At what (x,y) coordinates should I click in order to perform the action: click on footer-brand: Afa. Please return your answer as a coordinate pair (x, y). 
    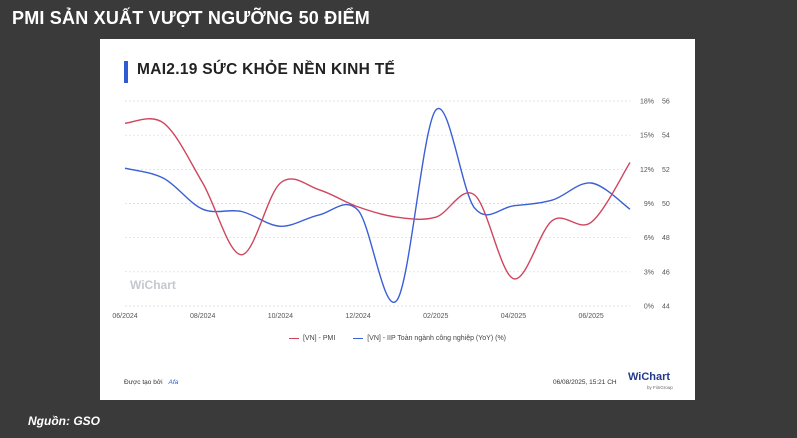
    Looking at the image, I should click on (173, 382).